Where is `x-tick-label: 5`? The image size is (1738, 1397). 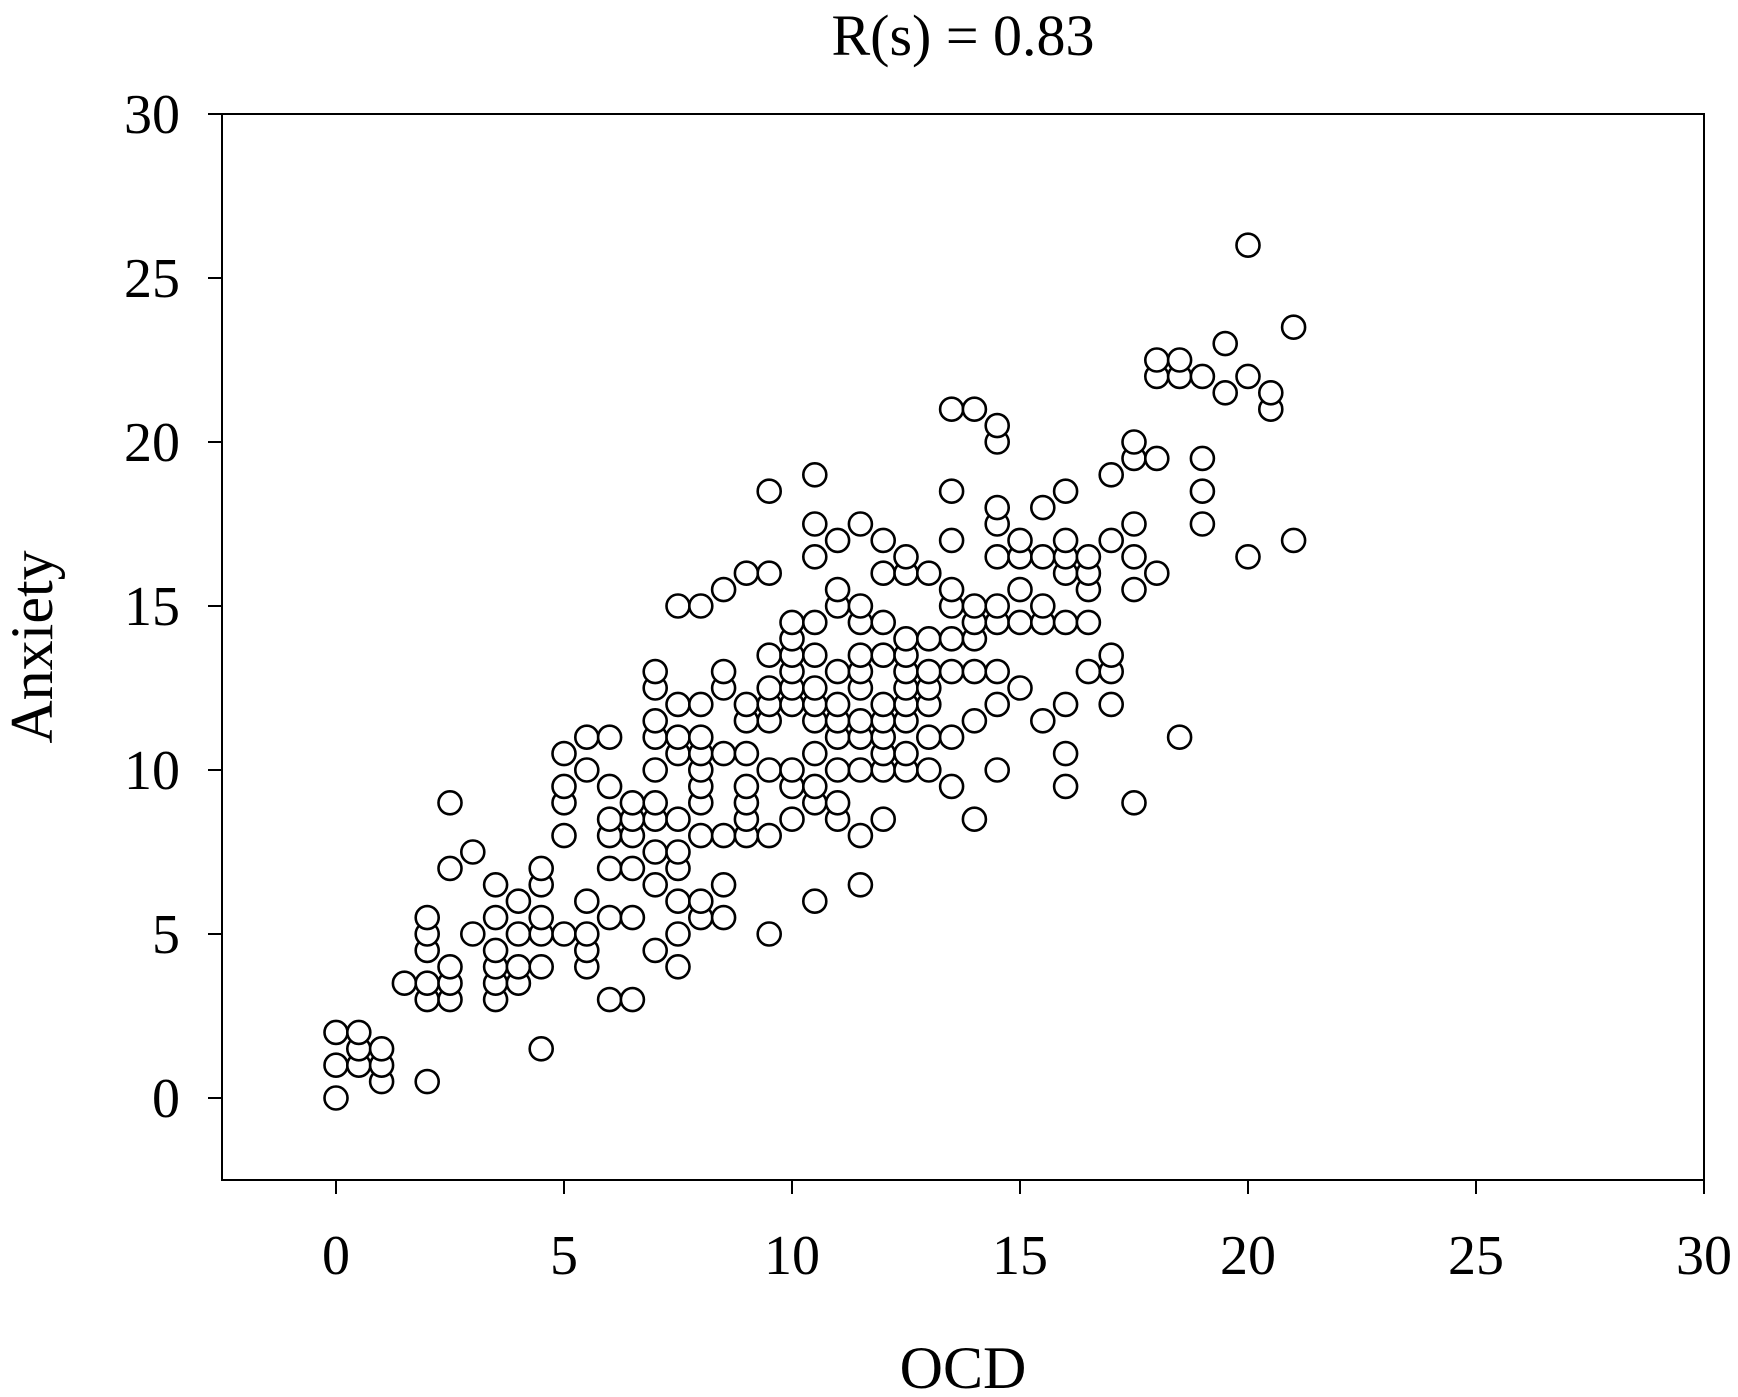 x-tick-label: 5 is located at coordinates (564, 1256).